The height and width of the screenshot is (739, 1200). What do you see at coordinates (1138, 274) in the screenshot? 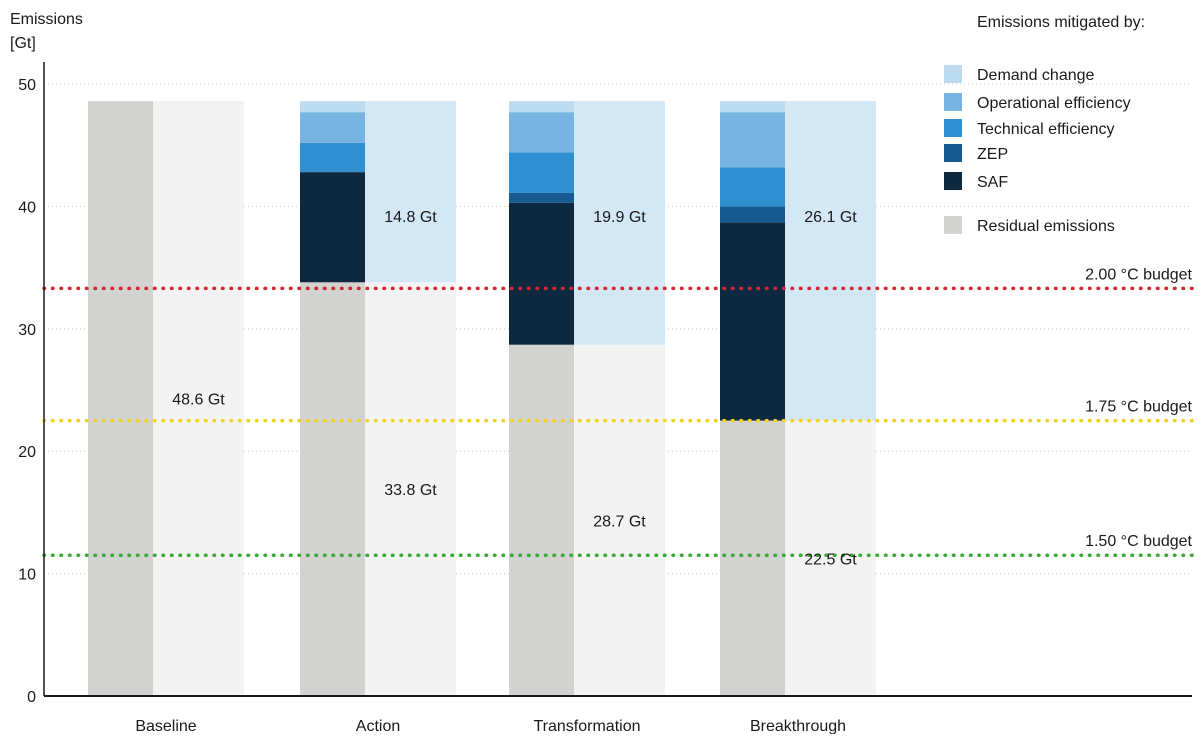
I see `budget-label-0: 2.00 °C budget` at bounding box center [1138, 274].